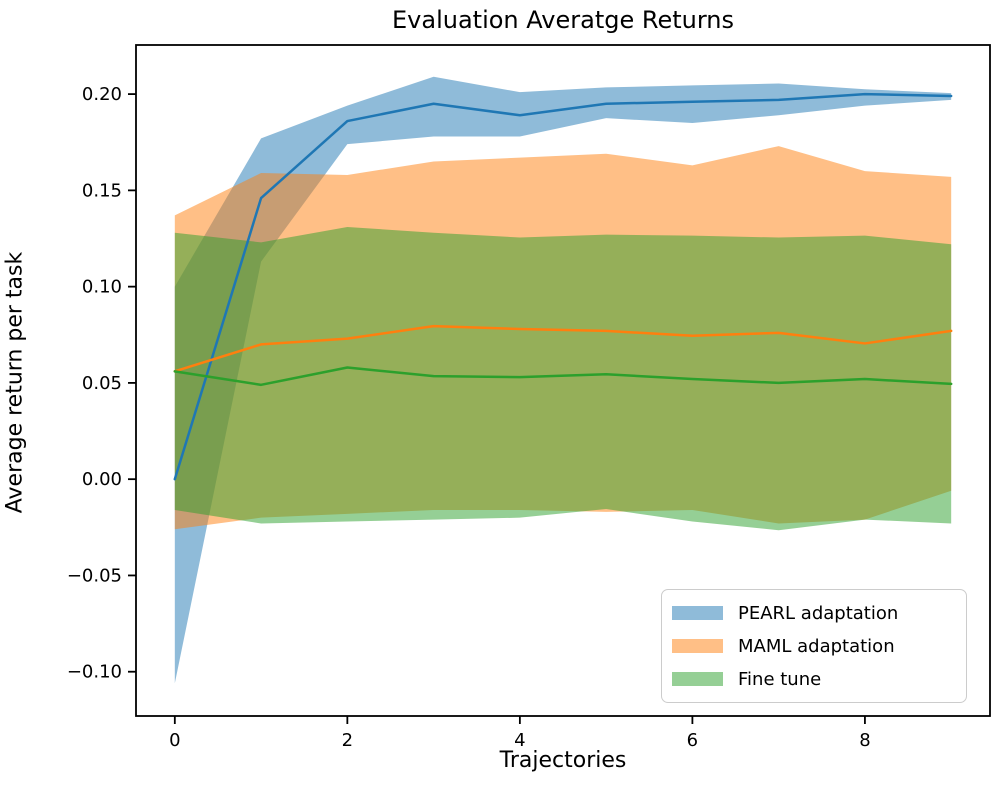  Describe the element at coordinates (94, 672) in the screenshot. I see `y-tick-label: −0.10` at that location.